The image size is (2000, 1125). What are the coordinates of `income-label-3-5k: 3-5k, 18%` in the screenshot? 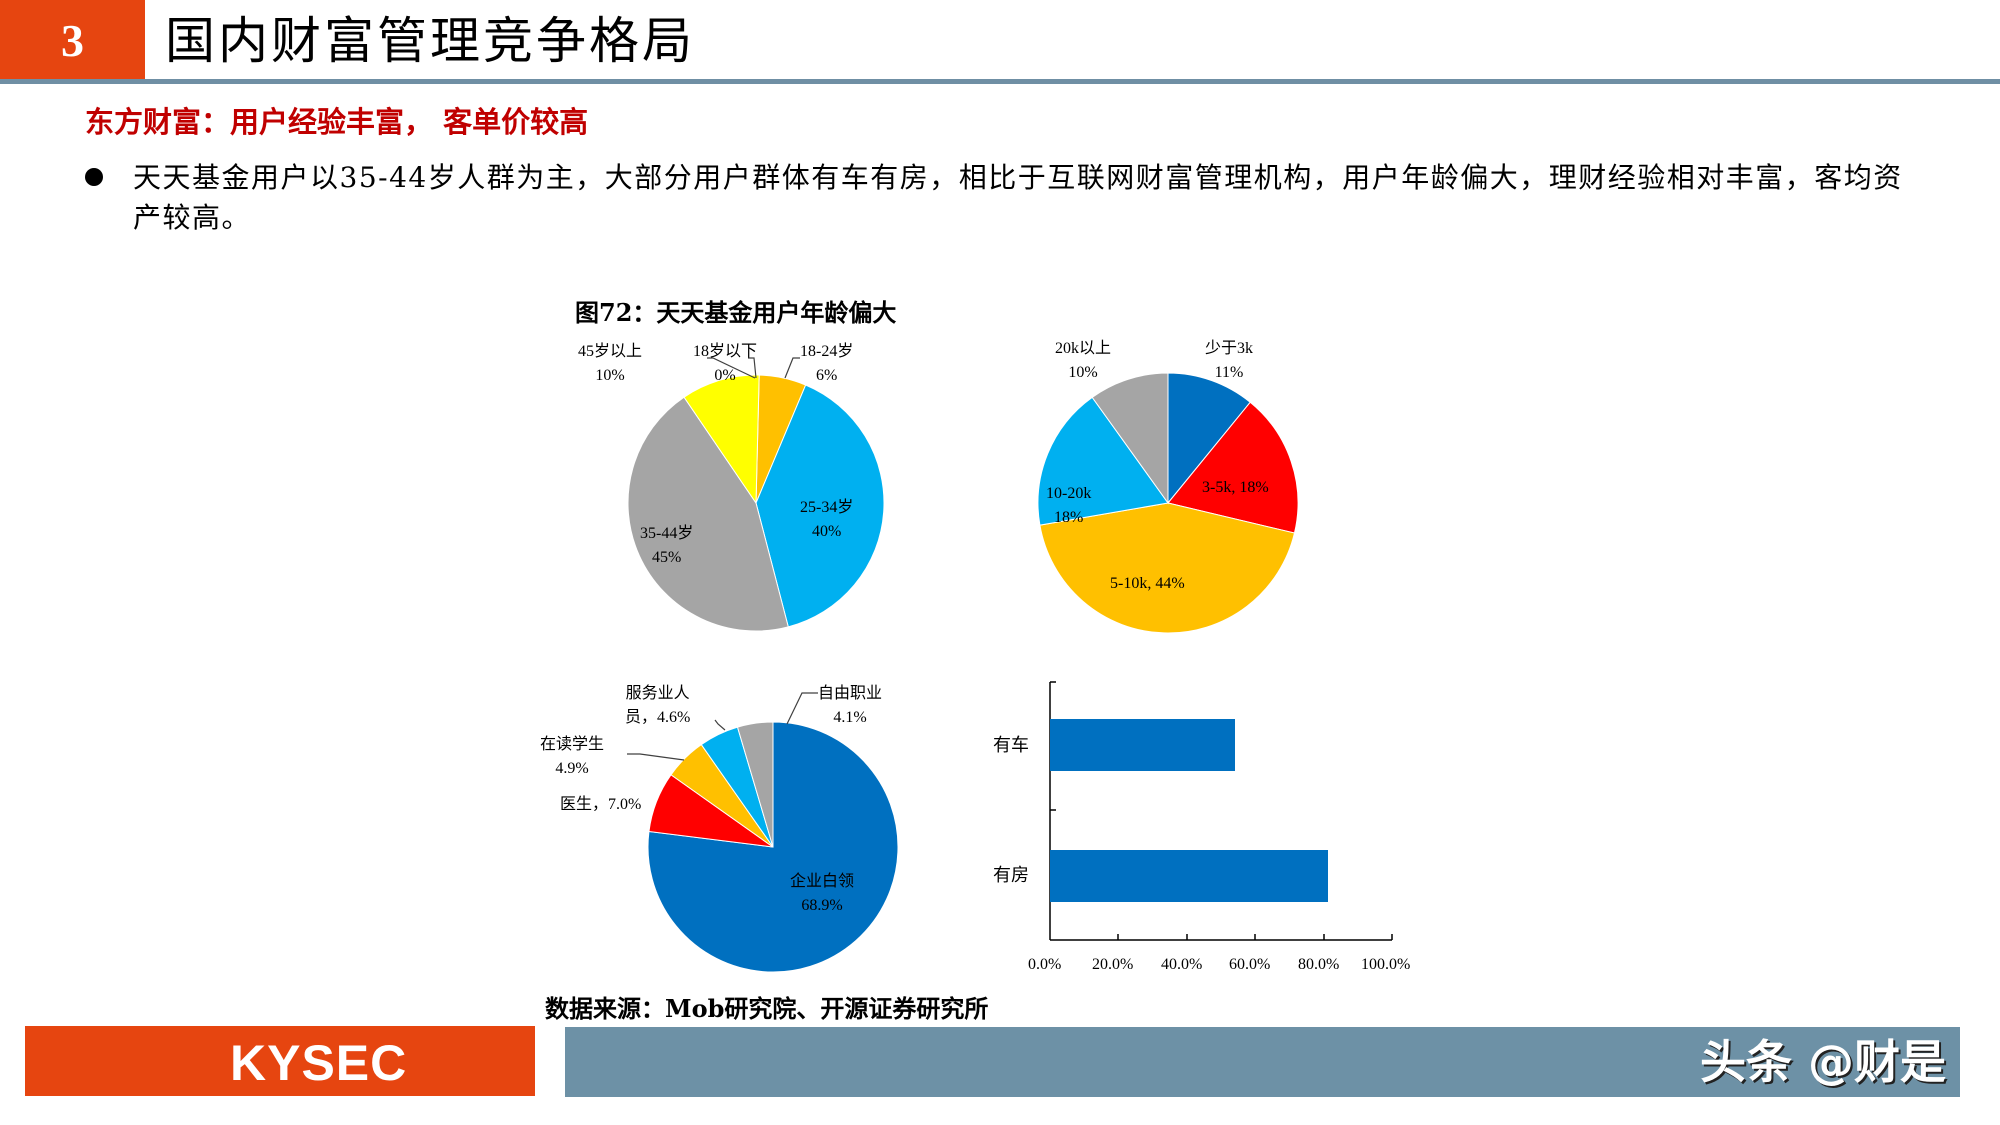 It's located at (1235, 488).